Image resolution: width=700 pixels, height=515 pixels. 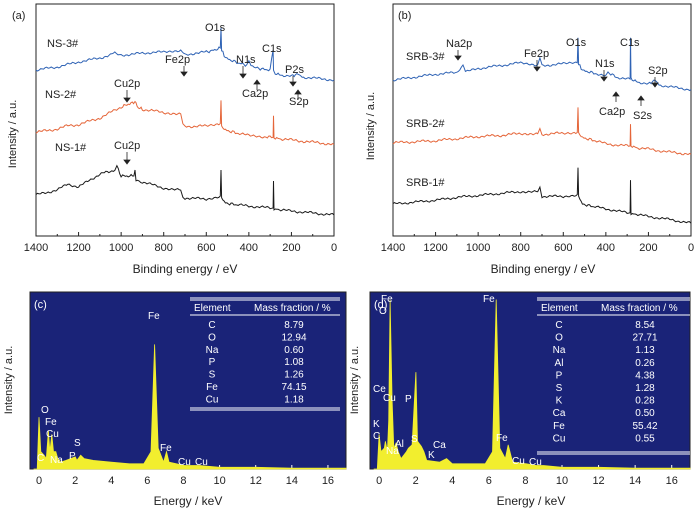 What do you see at coordinates (293, 84) in the screenshot?
I see `arrow-p2s` at bounding box center [293, 84].